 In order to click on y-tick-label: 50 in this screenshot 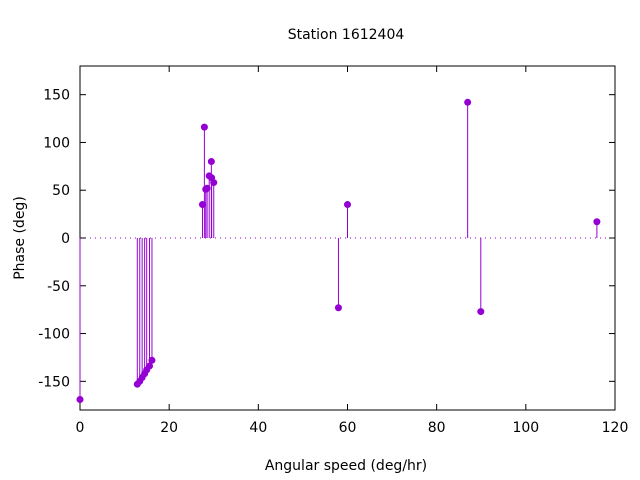, I will do `click(61, 191)`.